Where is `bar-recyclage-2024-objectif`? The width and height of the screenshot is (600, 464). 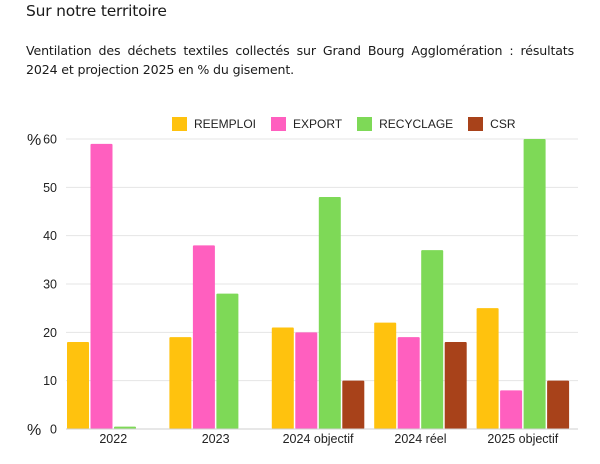
bar-recyclage-2024-objectif is located at coordinates (329, 313).